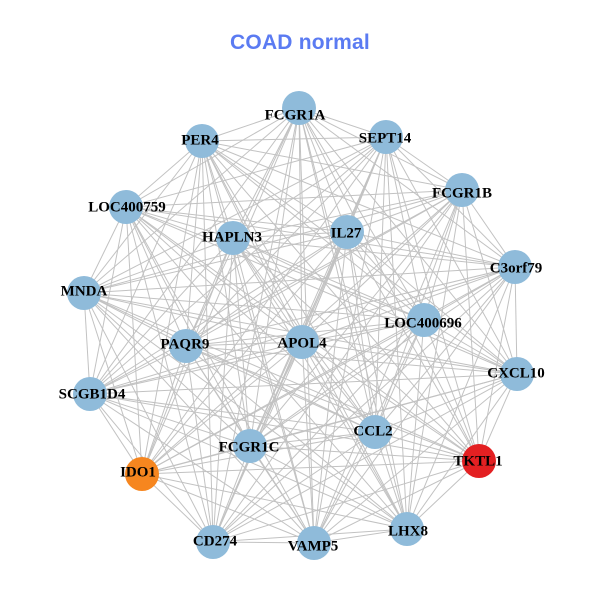  I want to click on edge-FCGR1C-VAMP5, so click(282, 494).